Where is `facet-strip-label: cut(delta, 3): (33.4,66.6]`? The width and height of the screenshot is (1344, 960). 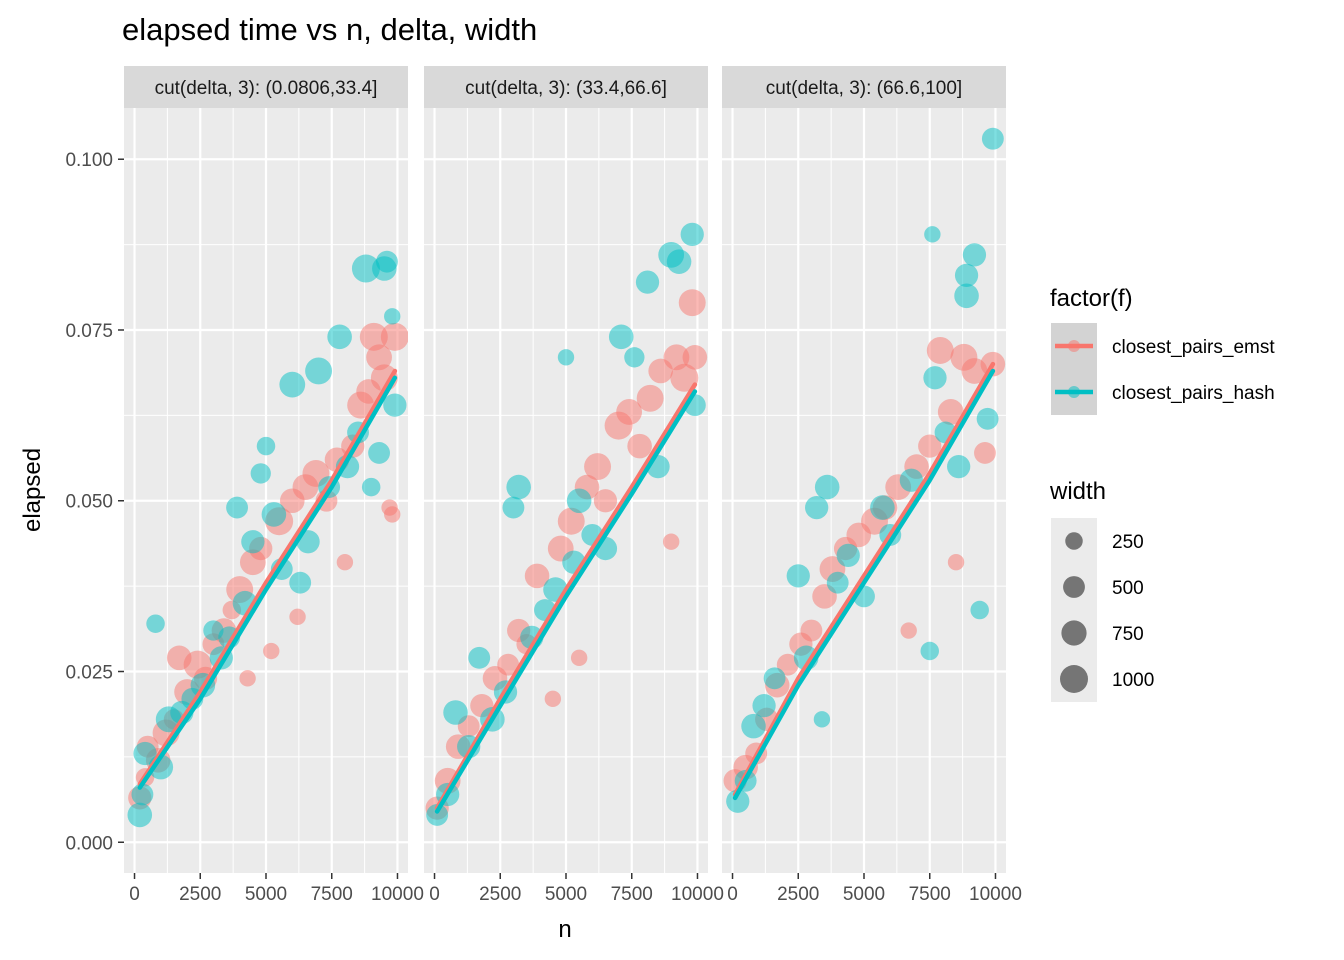
facet-strip-label: cut(delta, 3): (33.4,66.6] is located at coordinates (566, 88).